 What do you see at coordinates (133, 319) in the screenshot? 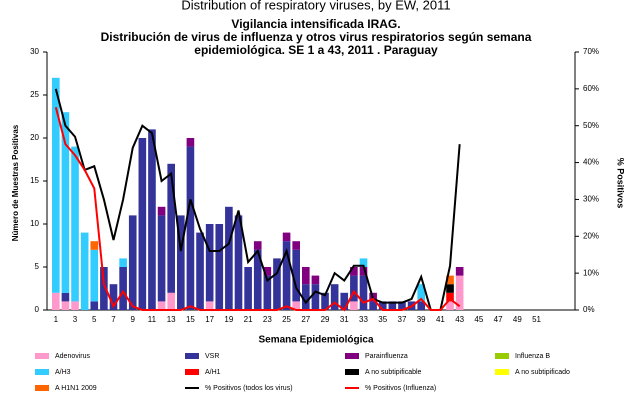
I see `x-tick-label: 9` at bounding box center [133, 319].